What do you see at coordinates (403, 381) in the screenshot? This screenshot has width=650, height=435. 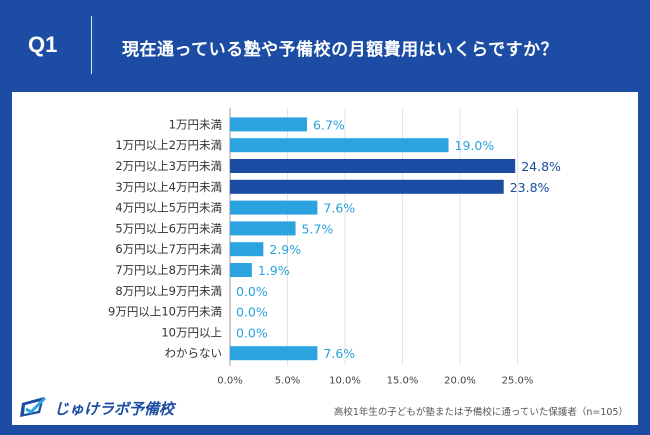 I see `x-tick-label: 15.0%` at bounding box center [403, 381].